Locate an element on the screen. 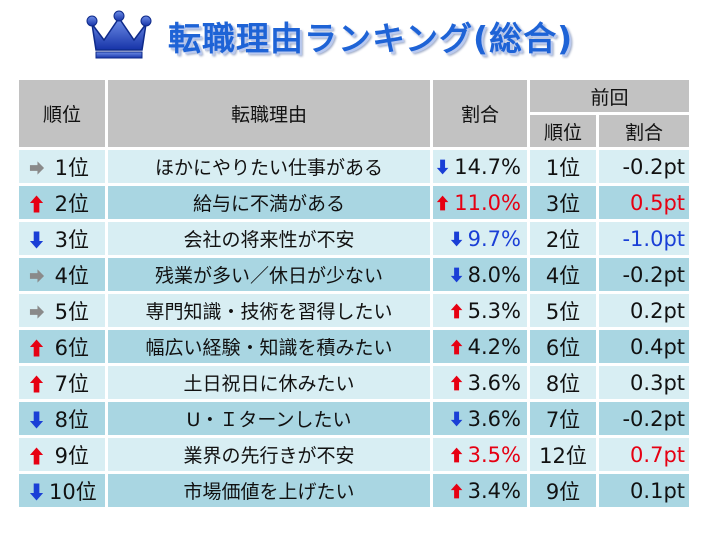  pct-cell: 5.3% is located at coordinates (480, 310).